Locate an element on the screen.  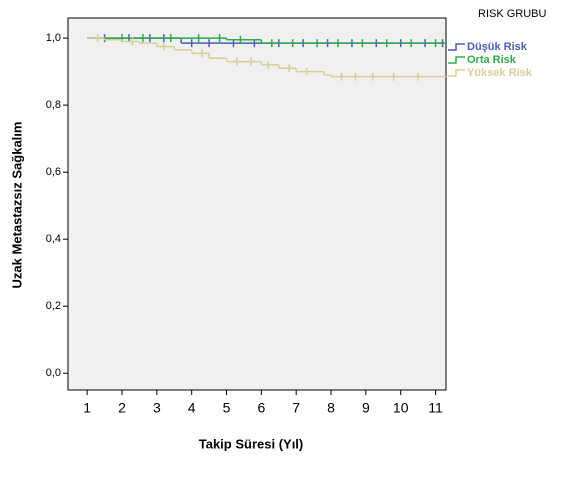
x-tick-label: 5 is located at coordinates (227, 408).